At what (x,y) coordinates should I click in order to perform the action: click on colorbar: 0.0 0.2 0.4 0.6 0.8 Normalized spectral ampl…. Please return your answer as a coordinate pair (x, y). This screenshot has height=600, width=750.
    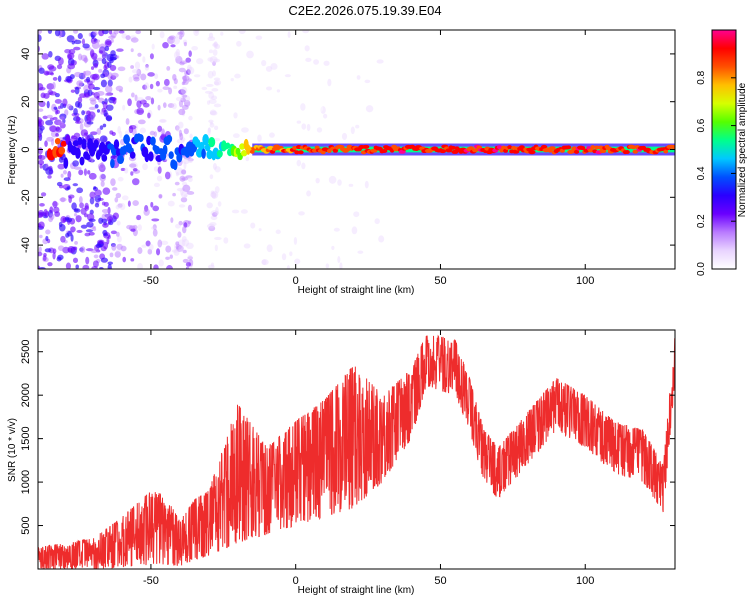
    Looking at the image, I should click on (722, 152).